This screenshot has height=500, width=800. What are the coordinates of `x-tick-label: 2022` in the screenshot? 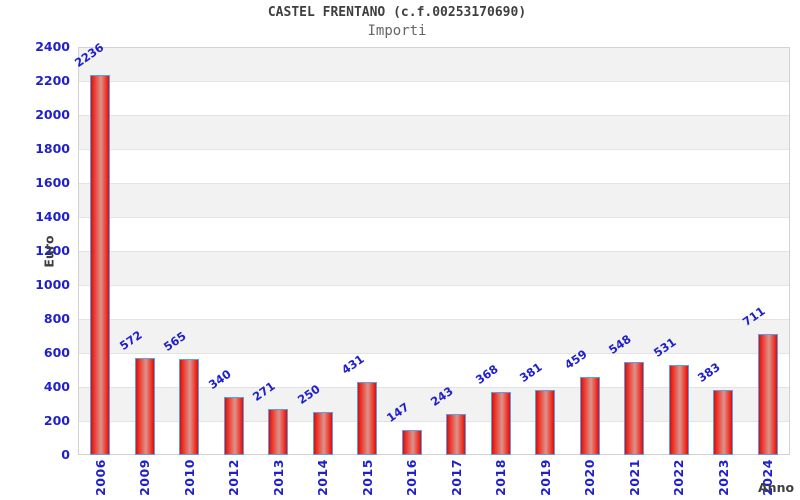 It's located at (679, 477).